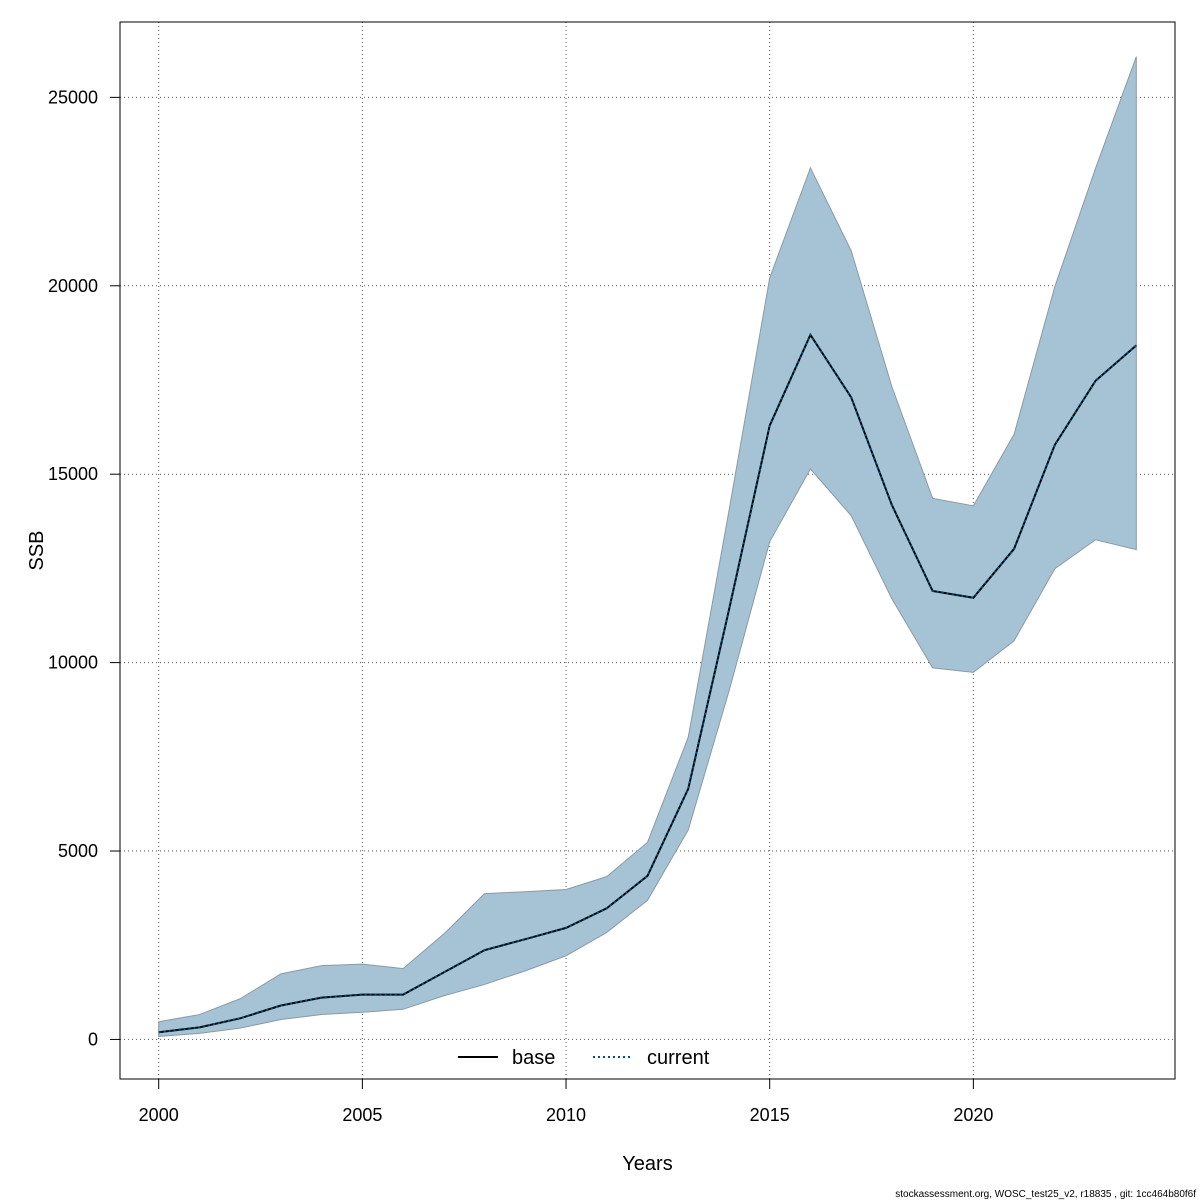 The height and width of the screenshot is (1200, 1200). Describe the element at coordinates (159, 1115) in the screenshot. I see `x-tick-label-2000: 2000` at that location.